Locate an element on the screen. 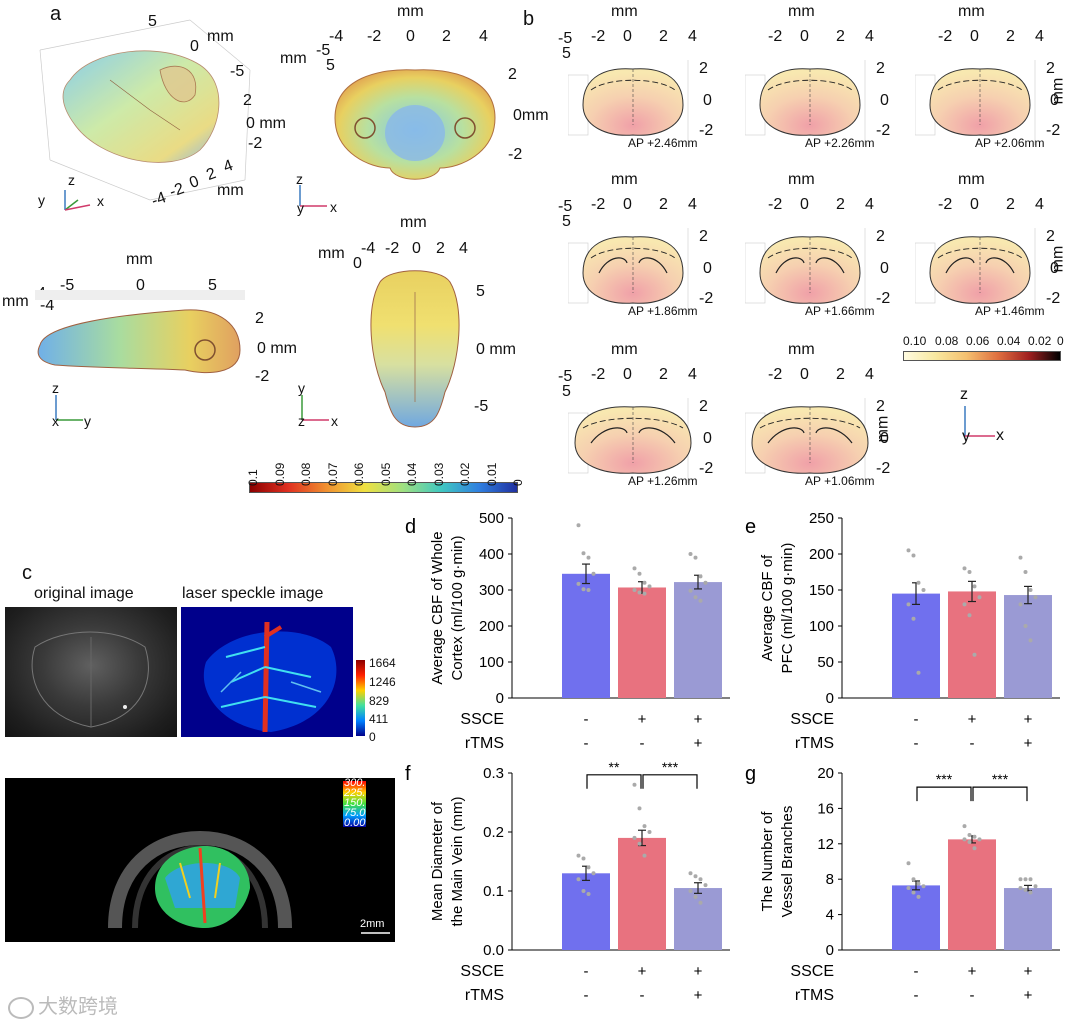 The height and width of the screenshot is (1019, 1080). b-colorbar-tick: 0.10 is located at coordinates (915, 341).